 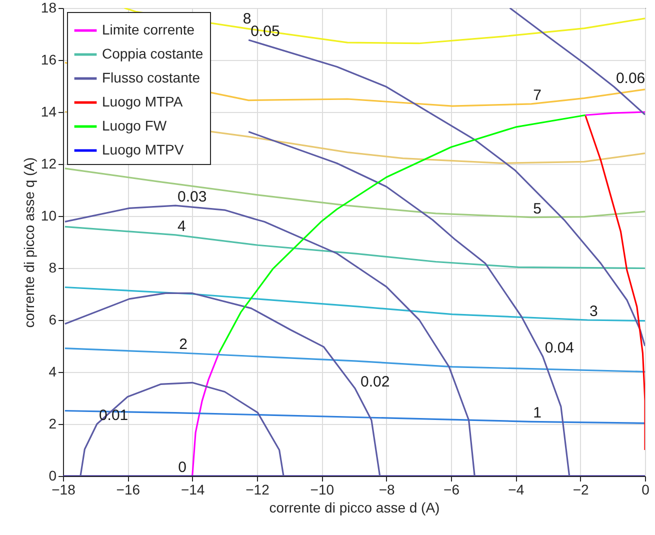 What do you see at coordinates (192, 490) in the screenshot?
I see `x-tick-label: −14` at bounding box center [192, 490].